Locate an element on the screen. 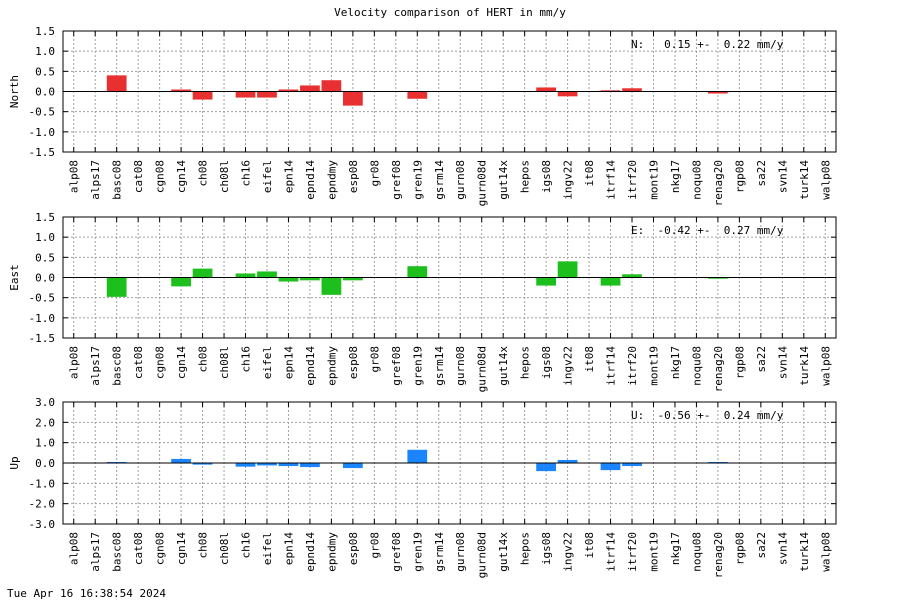 The width and height of the screenshot is (900, 600). north-xtick-label: ch08 is located at coordinates (203, 173).